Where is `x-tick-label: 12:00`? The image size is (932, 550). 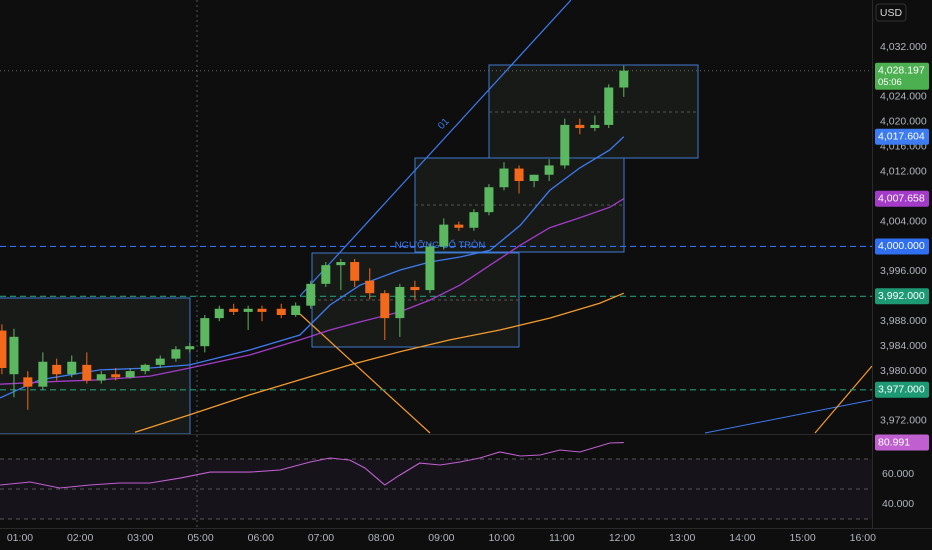 x-tick-label: 12:00 is located at coordinates (622, 538).